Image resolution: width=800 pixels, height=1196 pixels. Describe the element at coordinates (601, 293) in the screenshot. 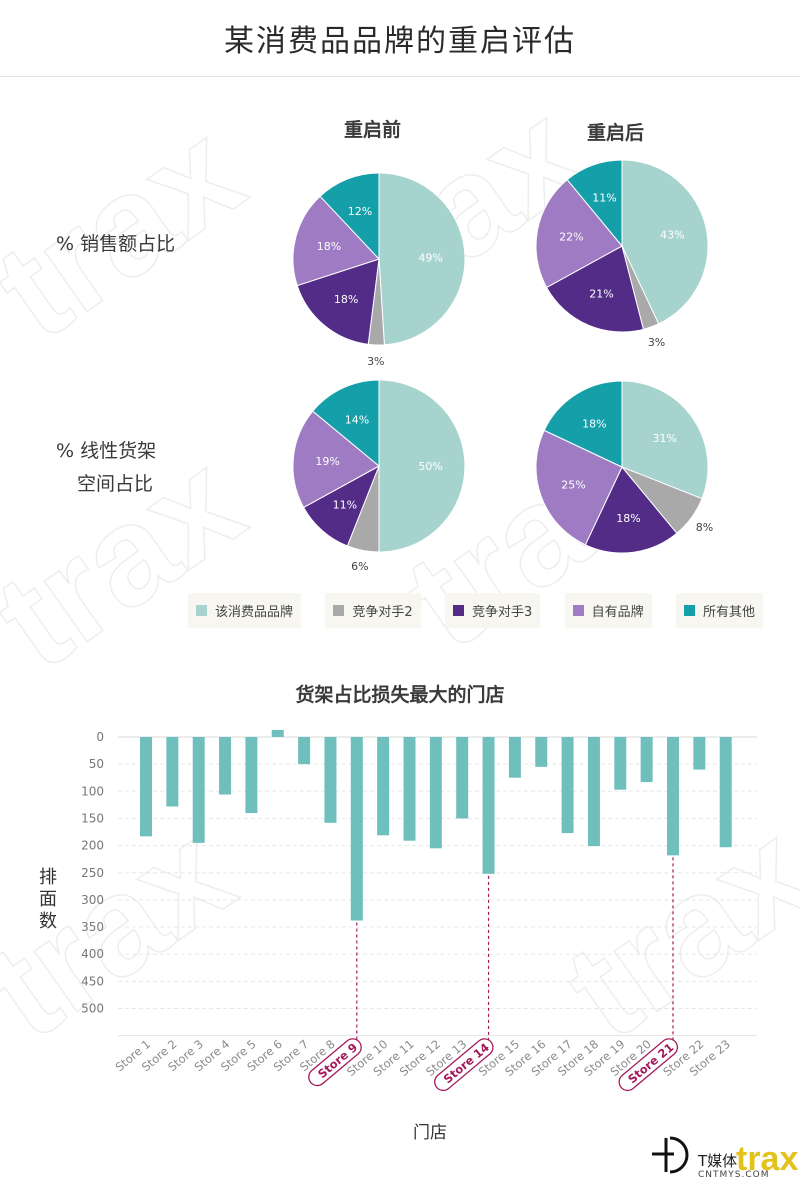

I see `pie-label: 21%` at that location.